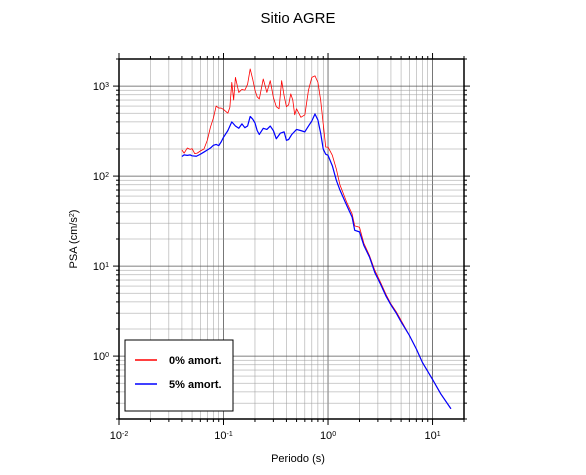  Describe the element at coordinates (297, 18) in the screenshot. I see `chart-title: Sitio AGRE` at that location.